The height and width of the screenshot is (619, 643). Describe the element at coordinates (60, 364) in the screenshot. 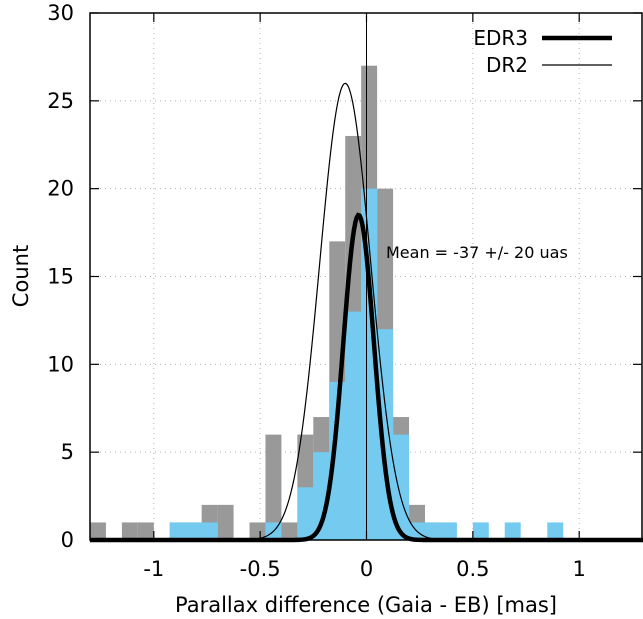

I see `y-tick-label: 10` at that location.